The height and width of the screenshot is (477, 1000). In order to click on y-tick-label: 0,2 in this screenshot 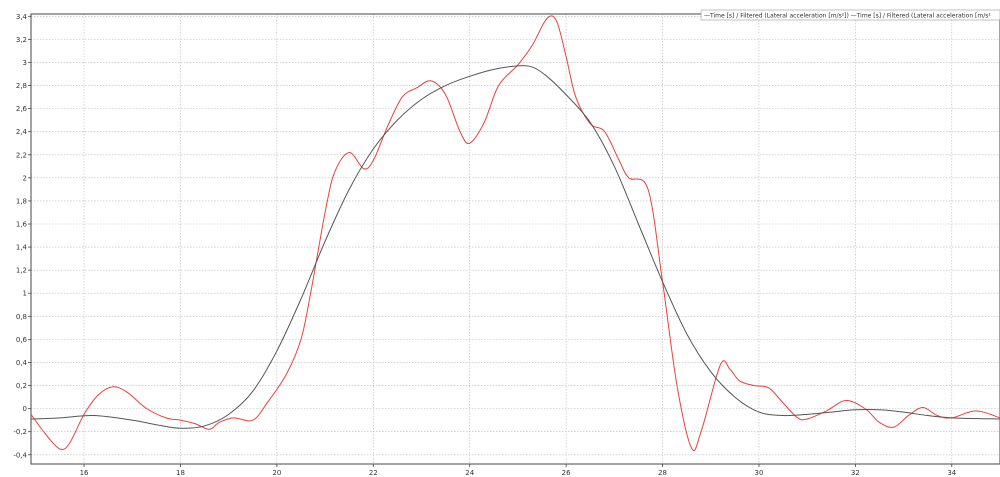, I will do `click(21, 386)`.